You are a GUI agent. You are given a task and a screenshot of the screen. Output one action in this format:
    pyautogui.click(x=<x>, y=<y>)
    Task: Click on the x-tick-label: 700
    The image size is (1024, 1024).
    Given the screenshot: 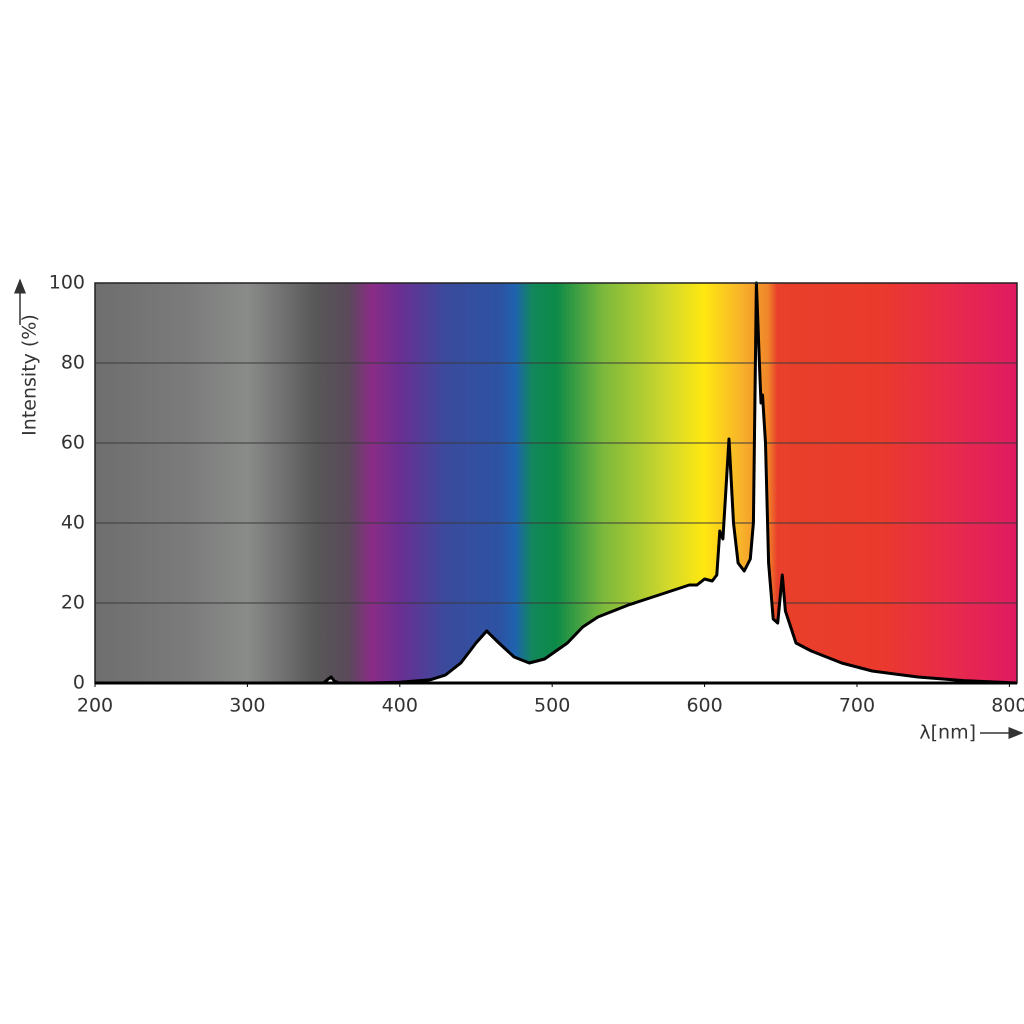 What is the action you would take?
    pyautogui.click(x=857, y=706)
    